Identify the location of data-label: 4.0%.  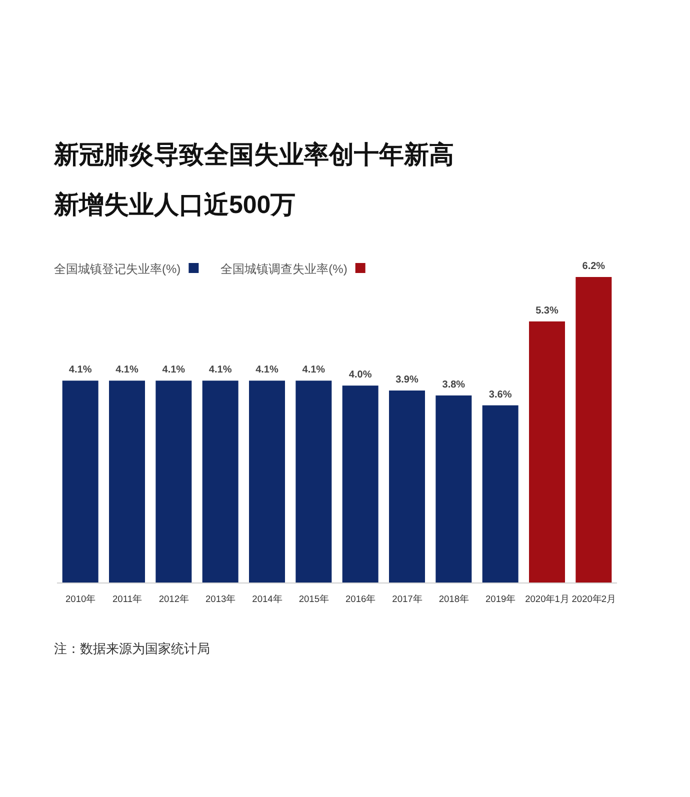
(360, 375).